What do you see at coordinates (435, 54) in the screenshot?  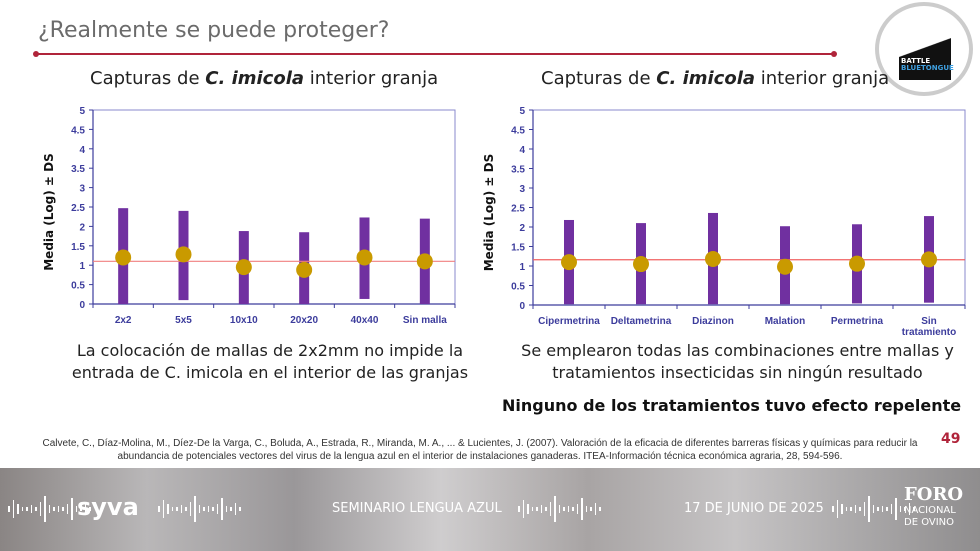 I see `title-divider` at bounding box center [435, 54].